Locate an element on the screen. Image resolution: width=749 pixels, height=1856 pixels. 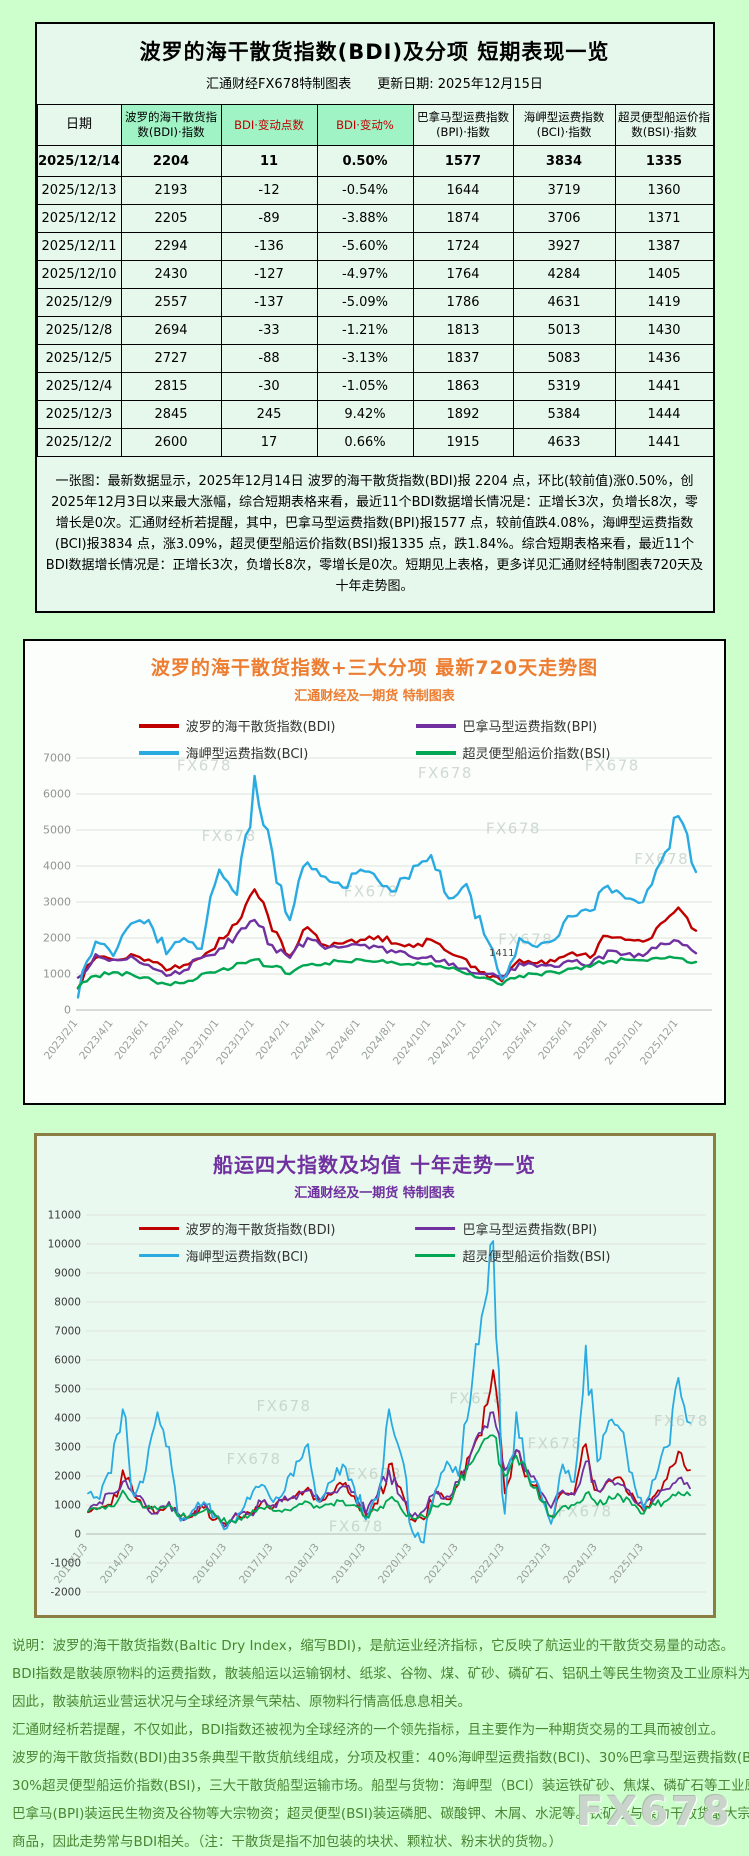
col-header-bdi: 波罗的海干散货指数(BDI)·指数 is located at coordinates (171, 125).